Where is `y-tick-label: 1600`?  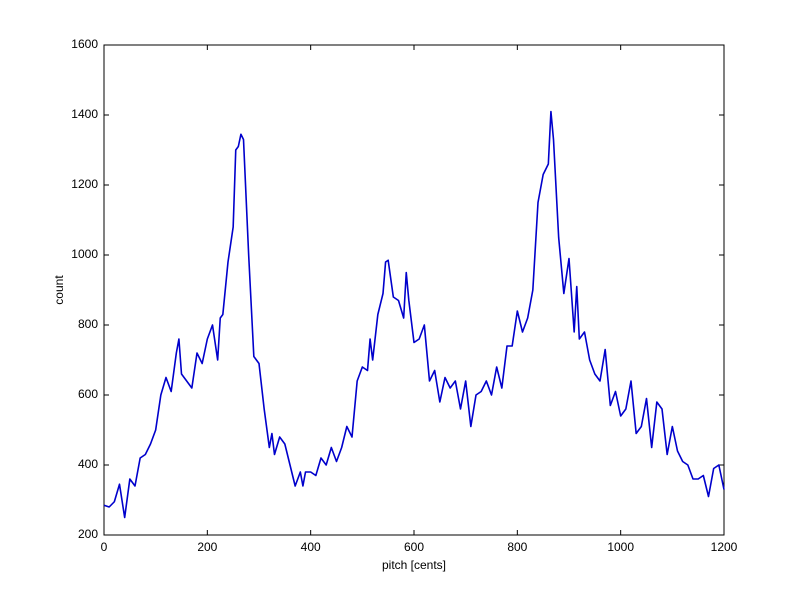
y-tick-label: 1600 is located at coordinates (84, 44).